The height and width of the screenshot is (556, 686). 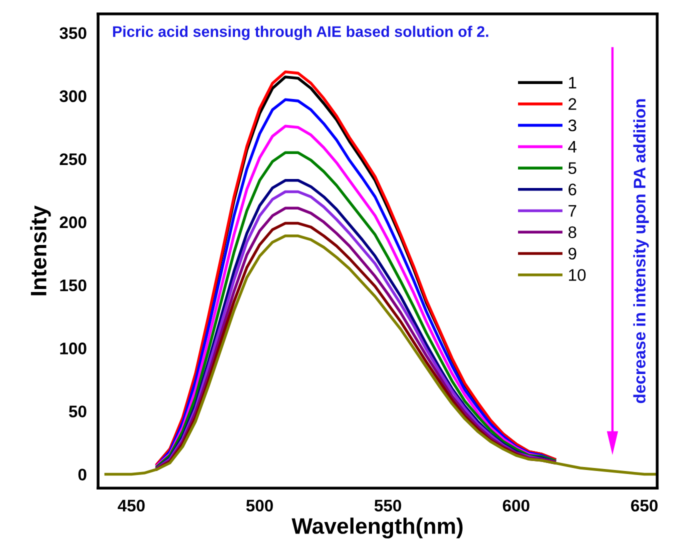 I want to click on x-tick-label: 550, so click(x=388, y=506).